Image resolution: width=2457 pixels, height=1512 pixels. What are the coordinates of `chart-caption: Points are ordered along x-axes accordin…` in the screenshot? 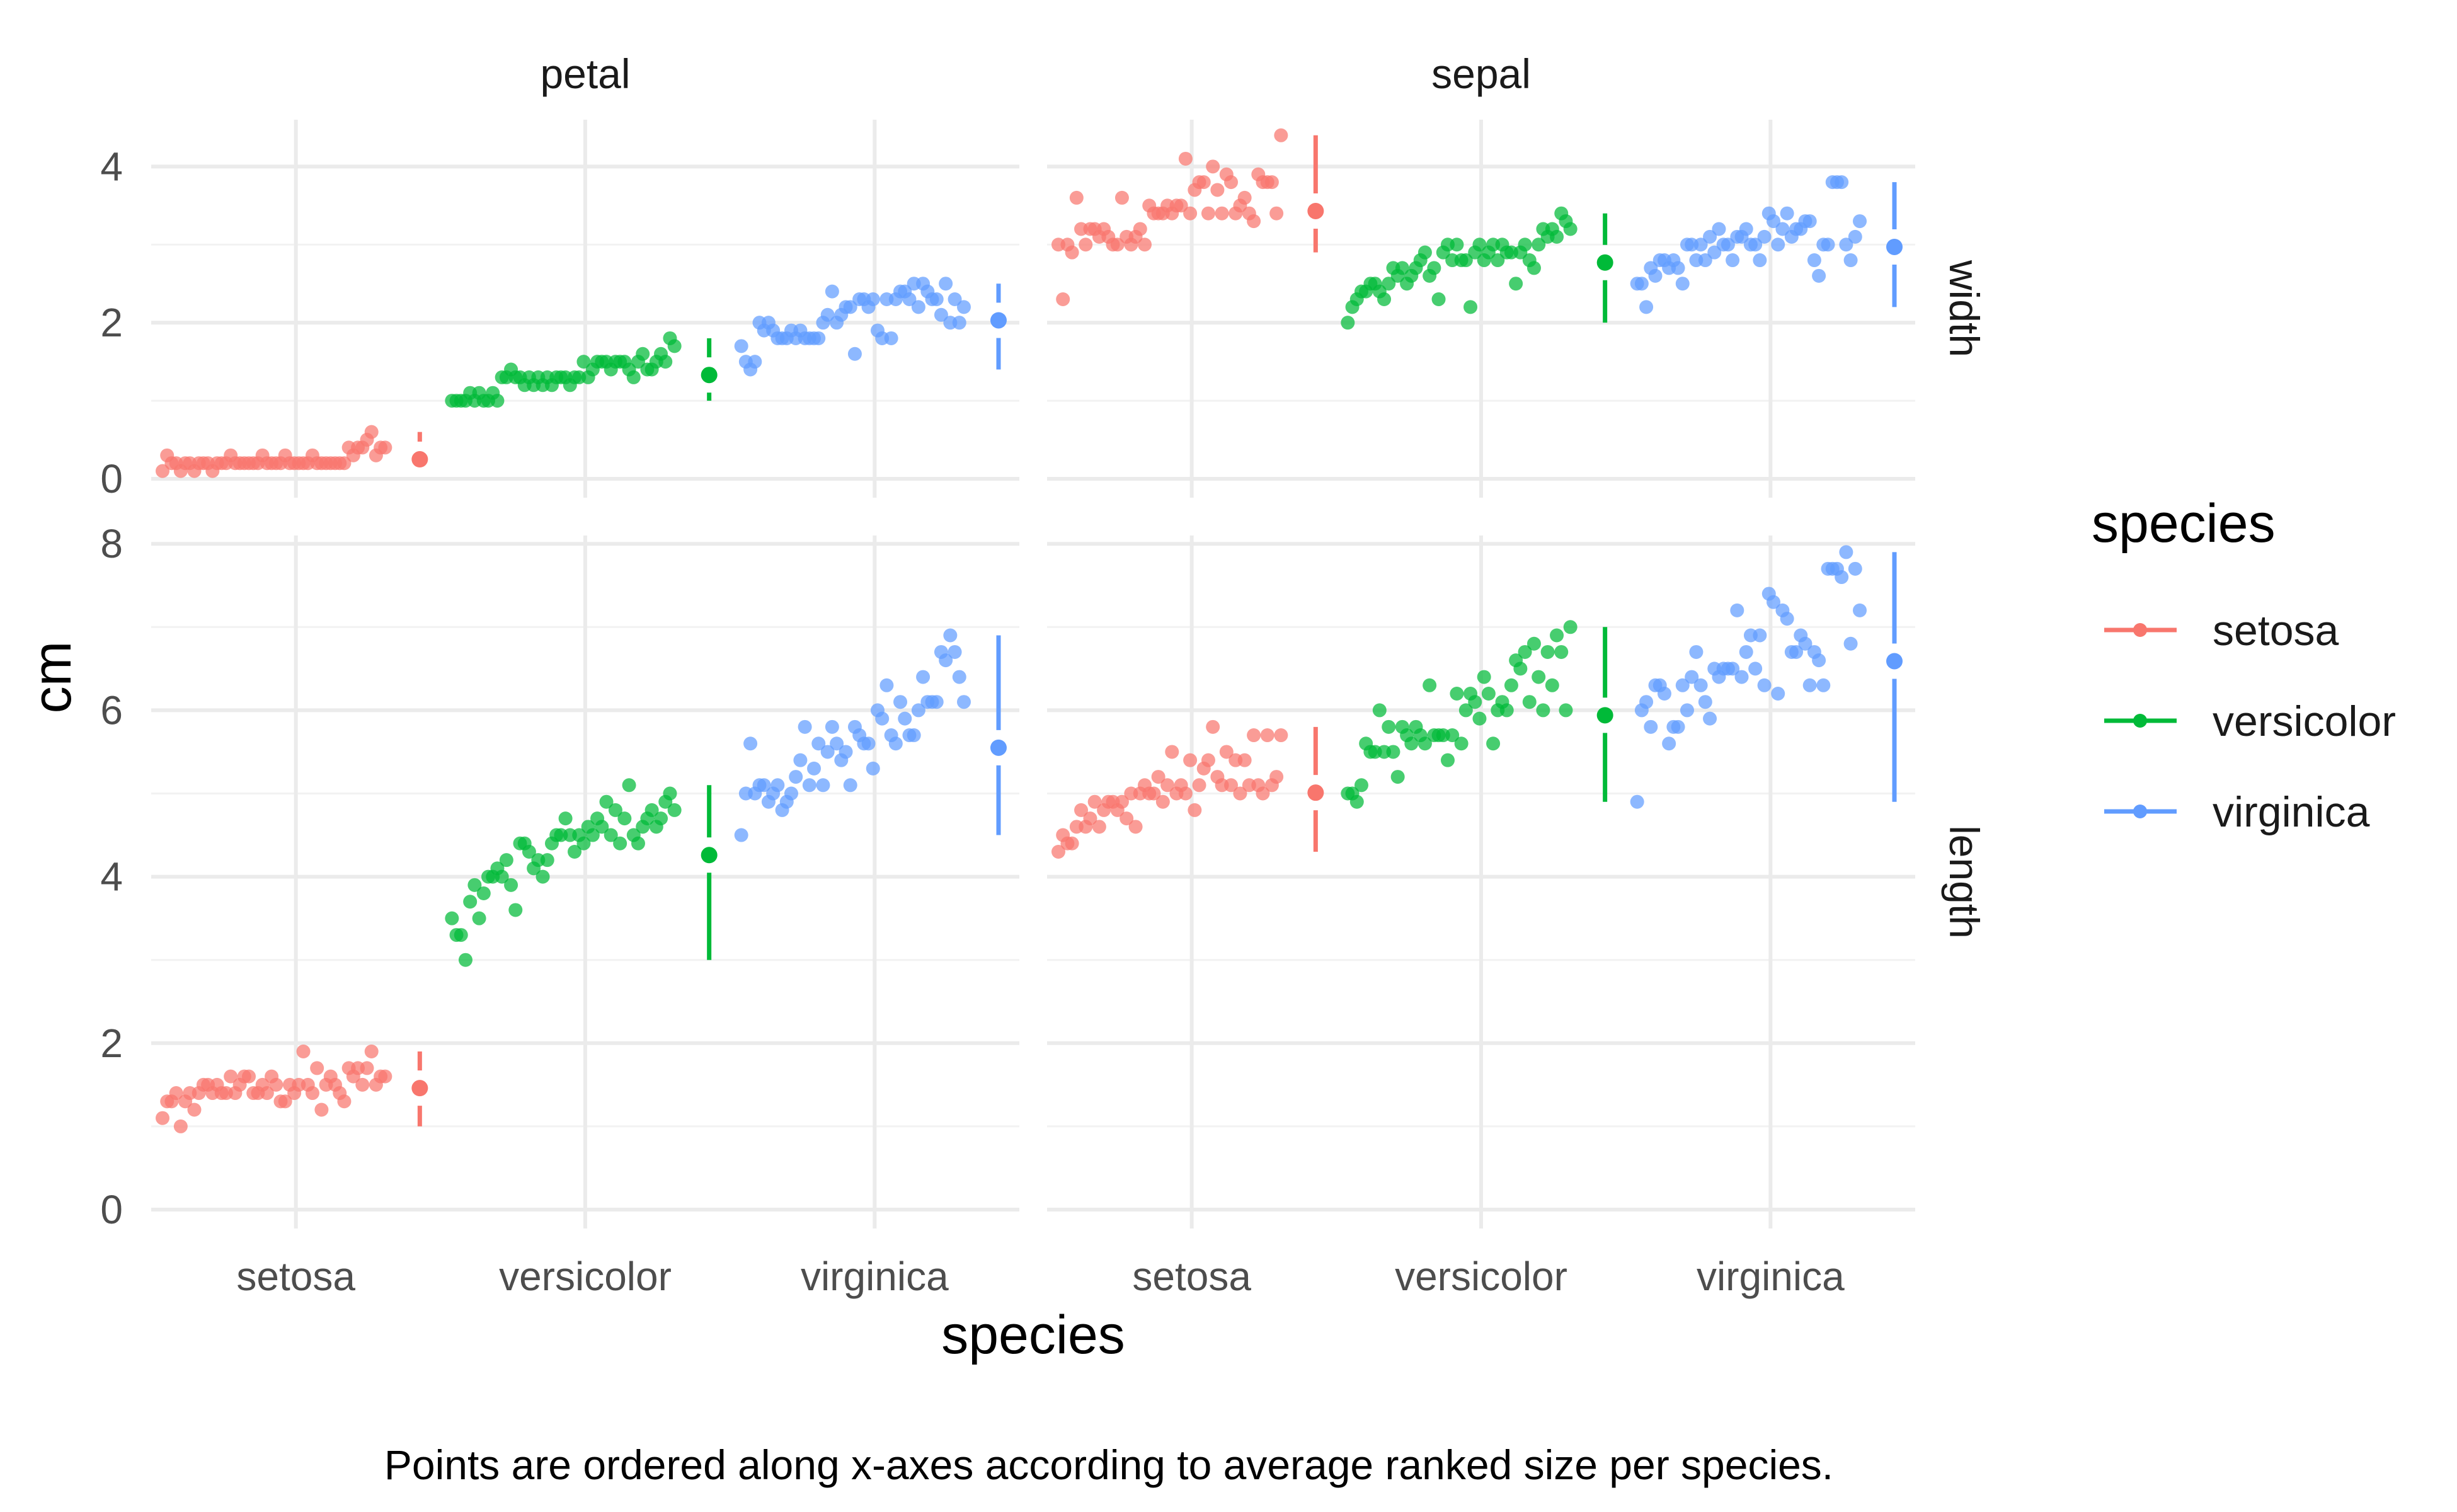 It's located at (1108, 1464).